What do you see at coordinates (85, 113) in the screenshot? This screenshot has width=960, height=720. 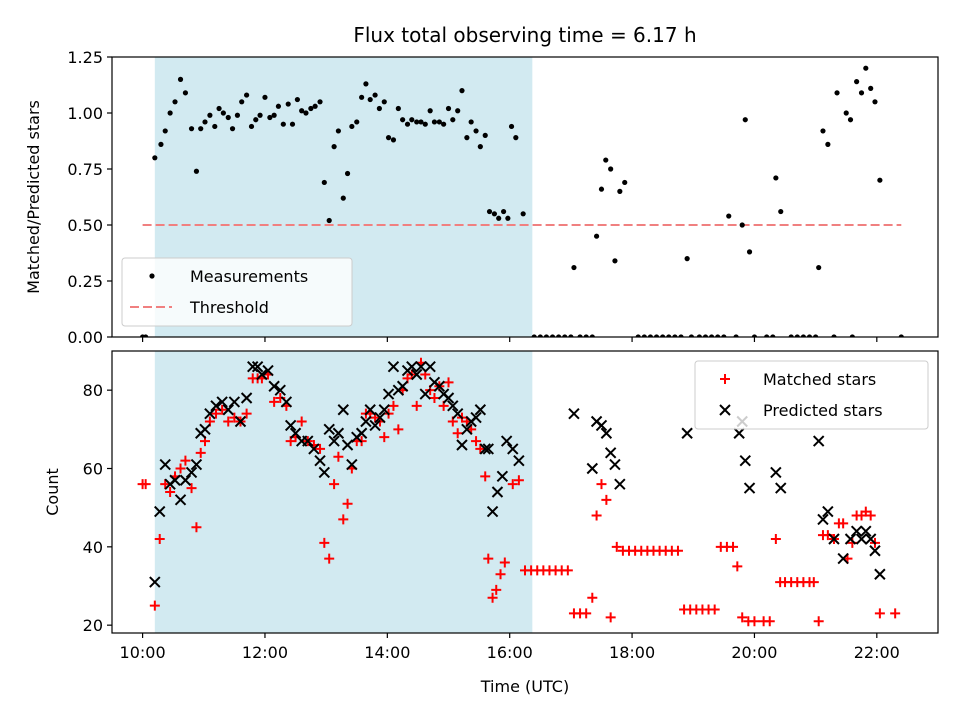 I see `y-tick-label: 1.00` at bounding box center [85, 113].